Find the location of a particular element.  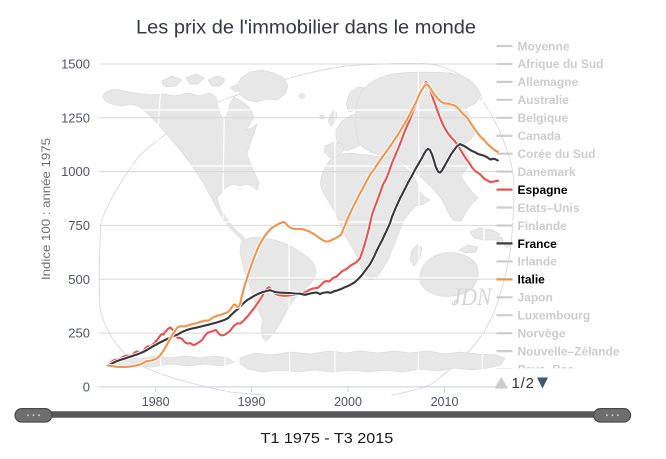

svg-text: Corée du Sud is located at coordinates (557, 154).